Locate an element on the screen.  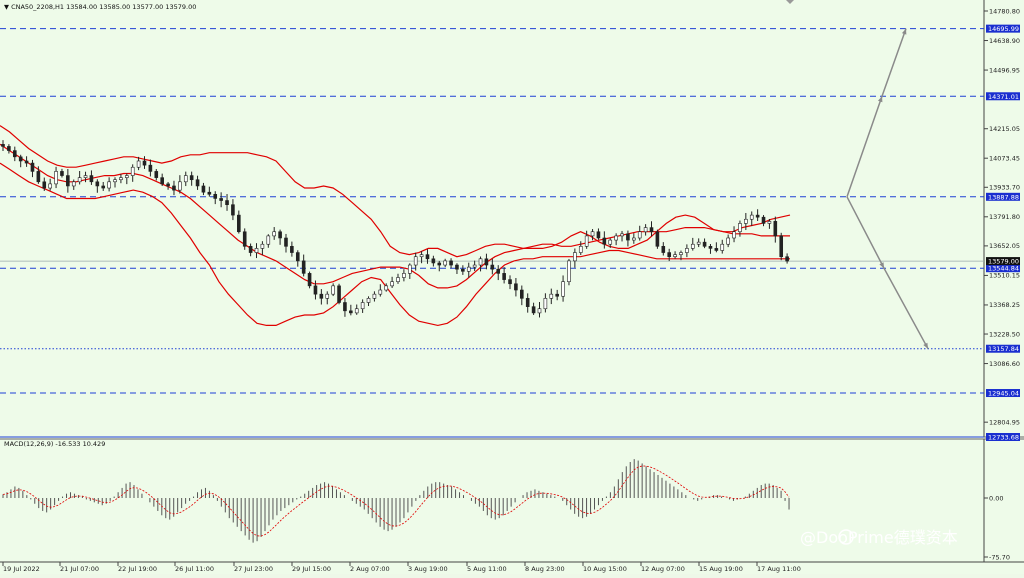
time-tick-label: 19 Jul 2022 is located at coordinates (21, 569).